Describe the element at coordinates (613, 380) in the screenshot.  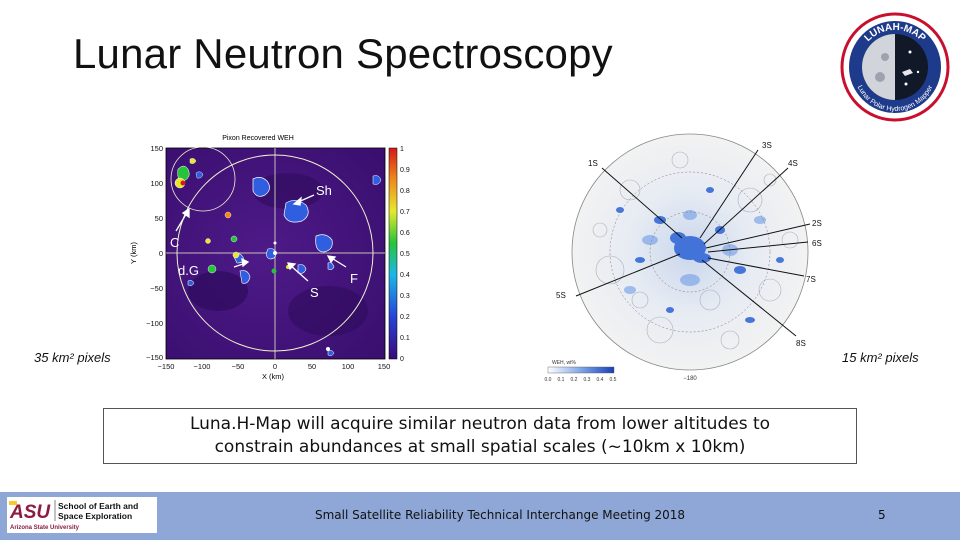
I see `scale-tick: 0.5` at that location.